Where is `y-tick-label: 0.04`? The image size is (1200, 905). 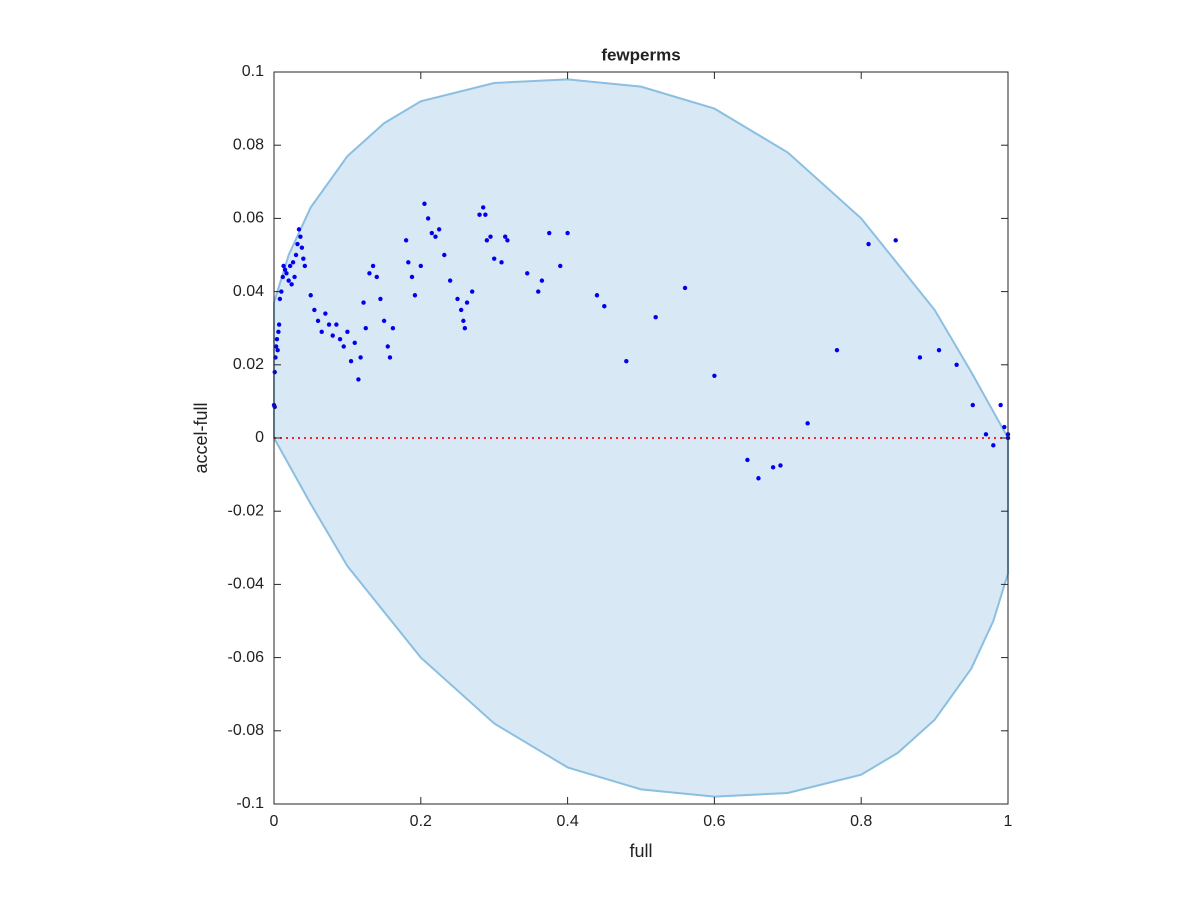 y-tick-label: 0.04 is located at coordinates (248, 291).